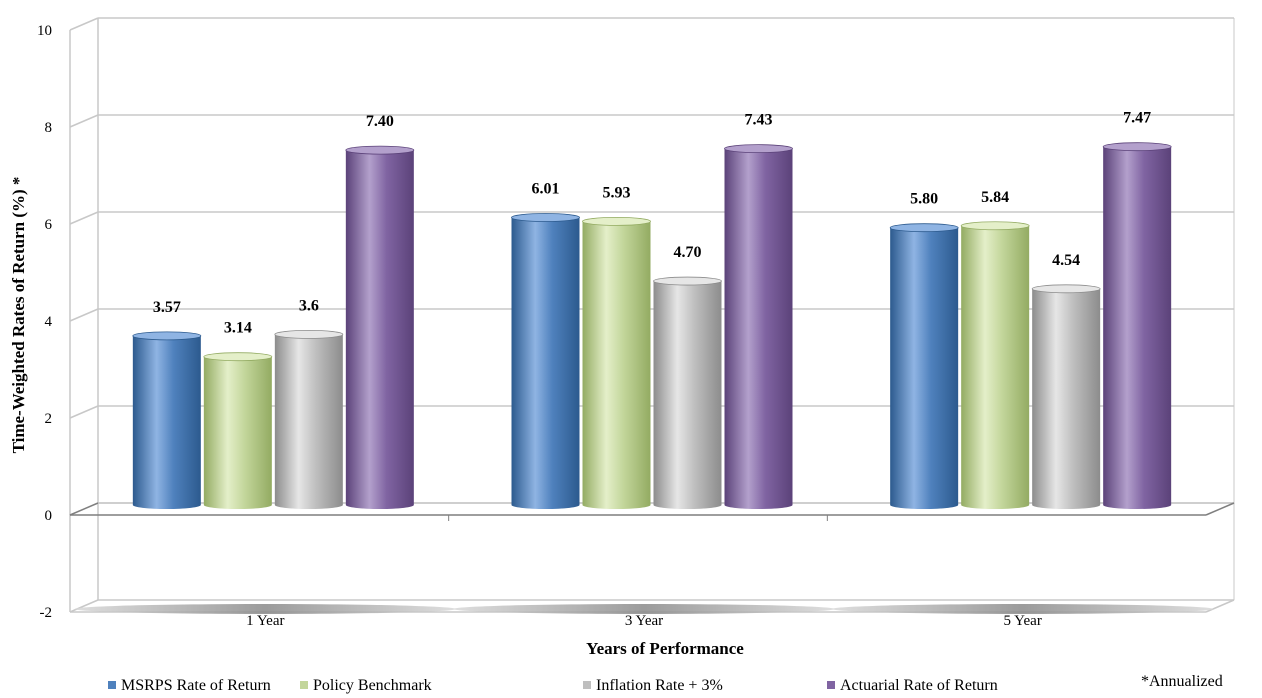  I want to click on x-axis-depth, so click(1220, 509).